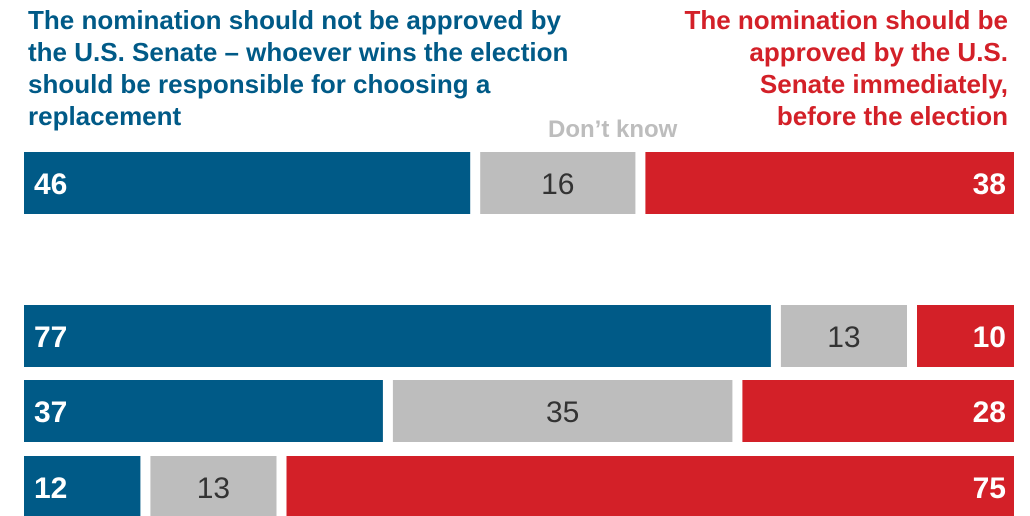 This screenshot has height=516, width=1030. What do you see at coordinates (50, 412) in the screenshot?
I see `label-not-approved-row-3: 37` at bounding box center [50, 412].